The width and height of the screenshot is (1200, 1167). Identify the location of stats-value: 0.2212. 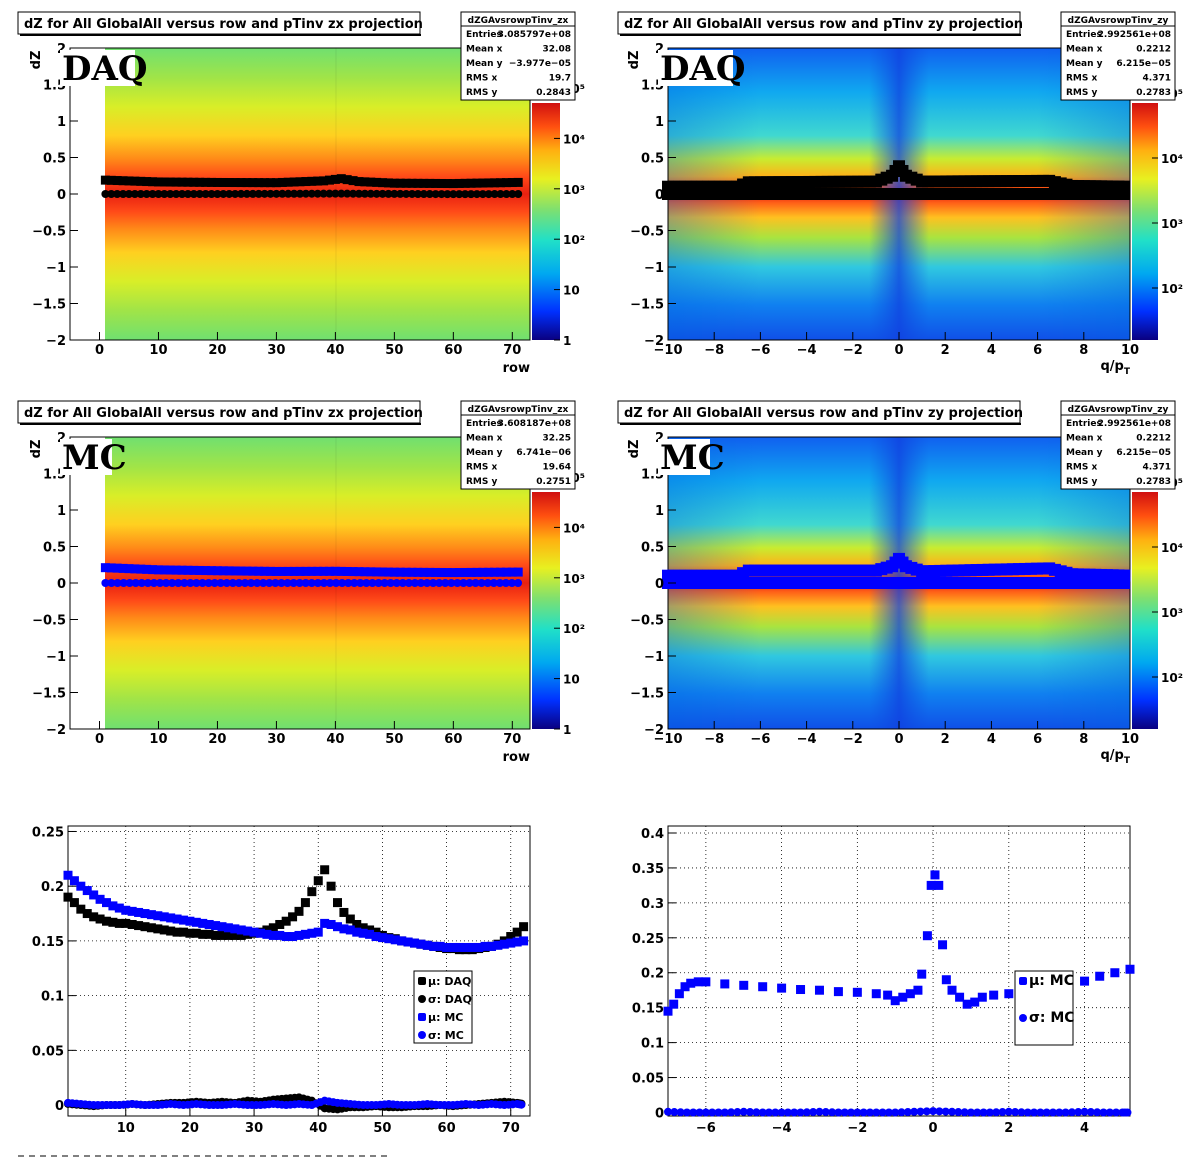
(1153, 50).